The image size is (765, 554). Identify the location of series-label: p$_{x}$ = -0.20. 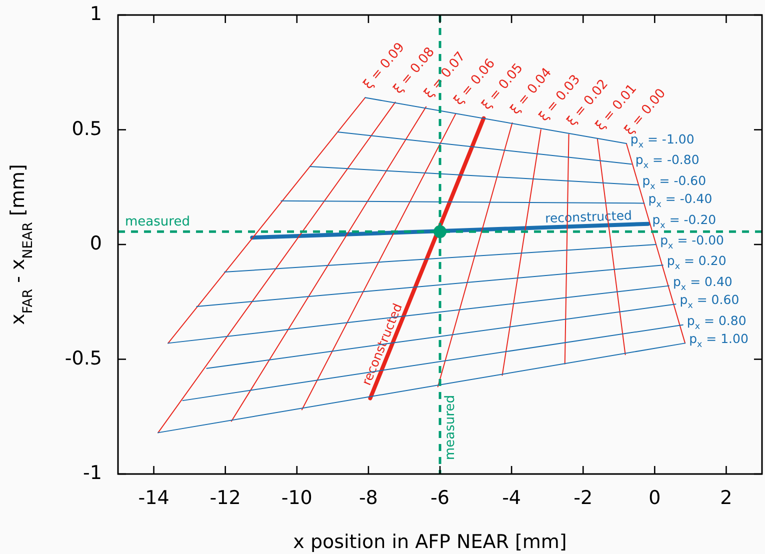
(684, 222).